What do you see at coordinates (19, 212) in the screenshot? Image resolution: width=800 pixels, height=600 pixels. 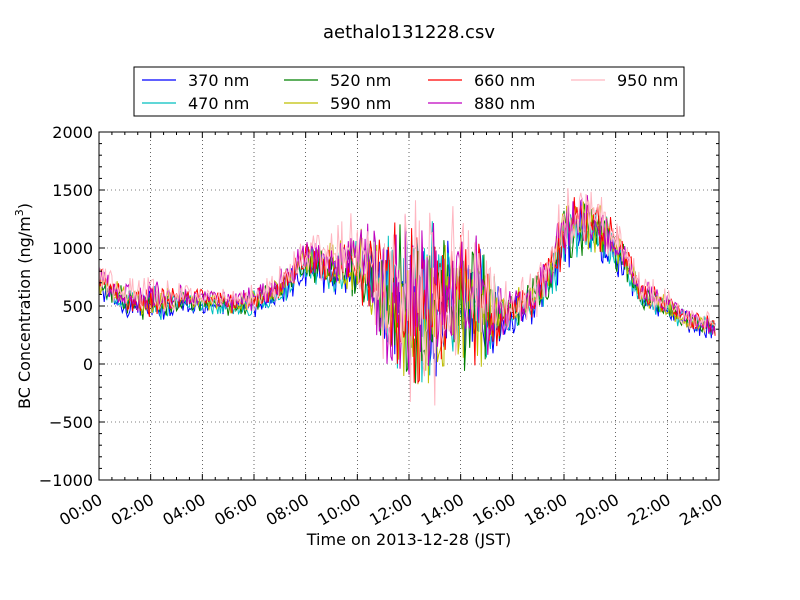 I see `y-axis-label-sup: 3` at bounding box center [19, 212].